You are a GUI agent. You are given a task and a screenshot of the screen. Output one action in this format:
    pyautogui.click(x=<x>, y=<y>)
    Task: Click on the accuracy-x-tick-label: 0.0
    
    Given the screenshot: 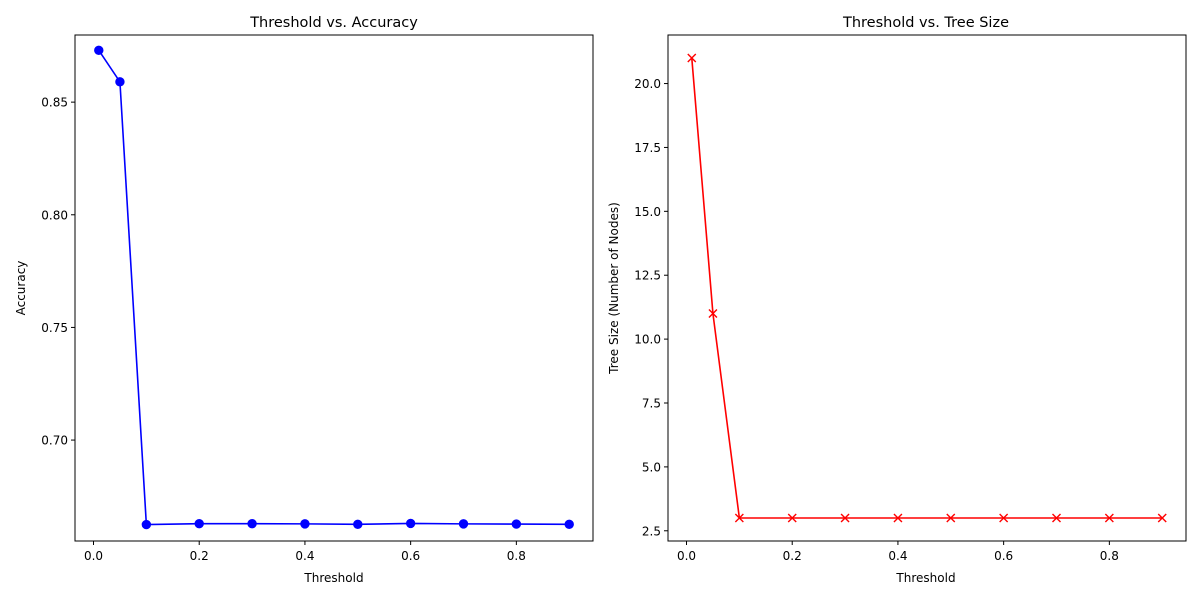 What is the action you would take?
    pyautogui.click(x=93, y=556)
    